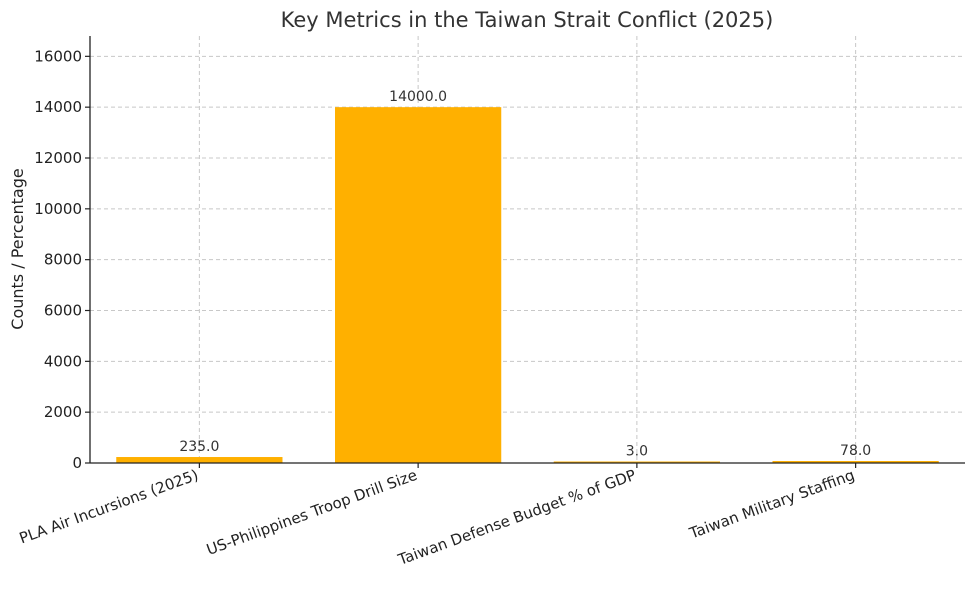  I want to click on y-tick-label: 10000, so click(58, 209).